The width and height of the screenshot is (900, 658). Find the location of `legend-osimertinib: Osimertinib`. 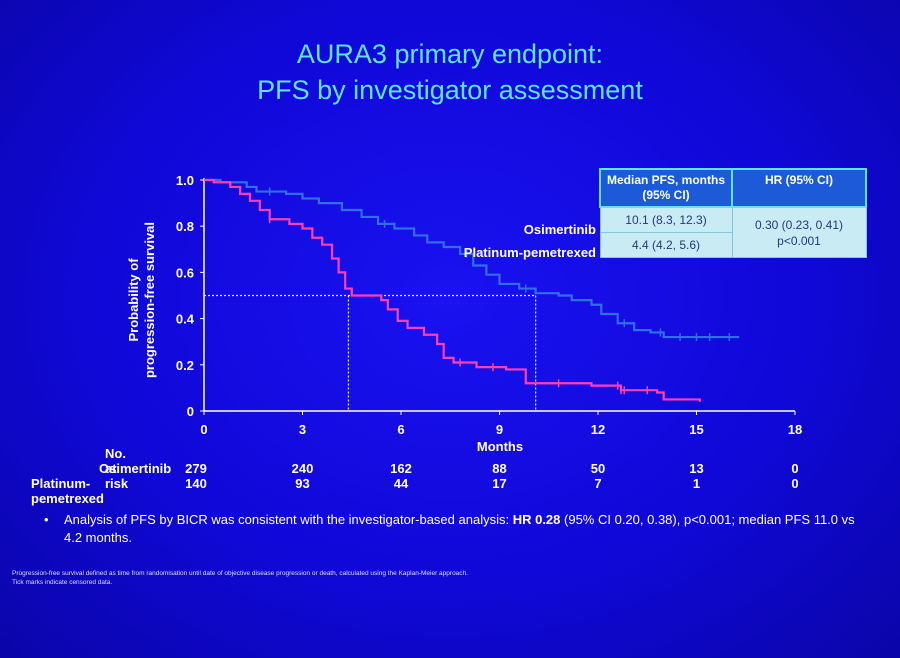

legend-osimertinib: Osimertinib is located at coordinates (559, 229).